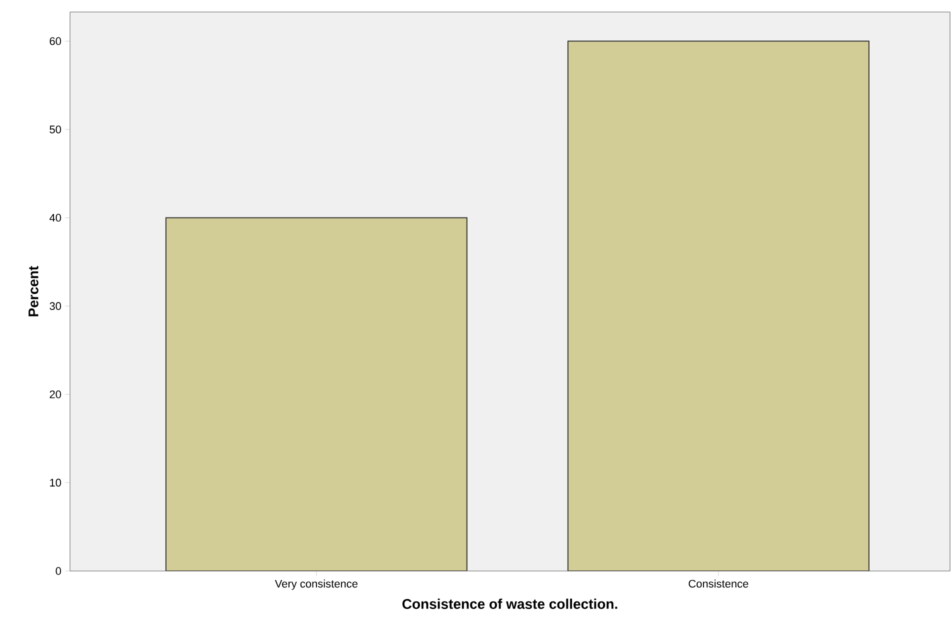  What do you see at coordinates (56, 306) in the screenshot?
I see `y-tick-label: 30` at bounding box center [56, 306].